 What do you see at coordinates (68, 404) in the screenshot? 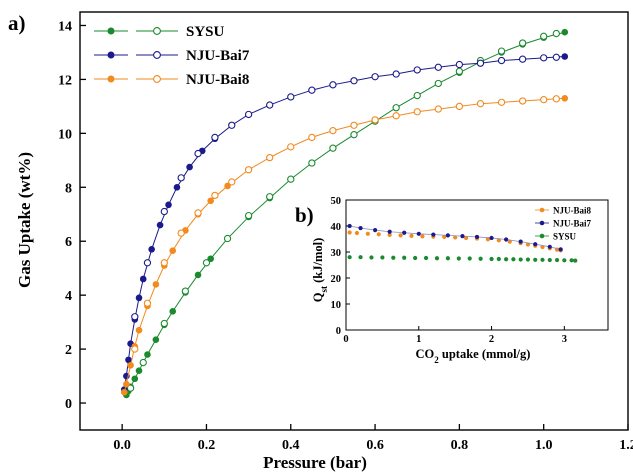
I see `y-tick-label: 0` at bounding box center [68, 404].